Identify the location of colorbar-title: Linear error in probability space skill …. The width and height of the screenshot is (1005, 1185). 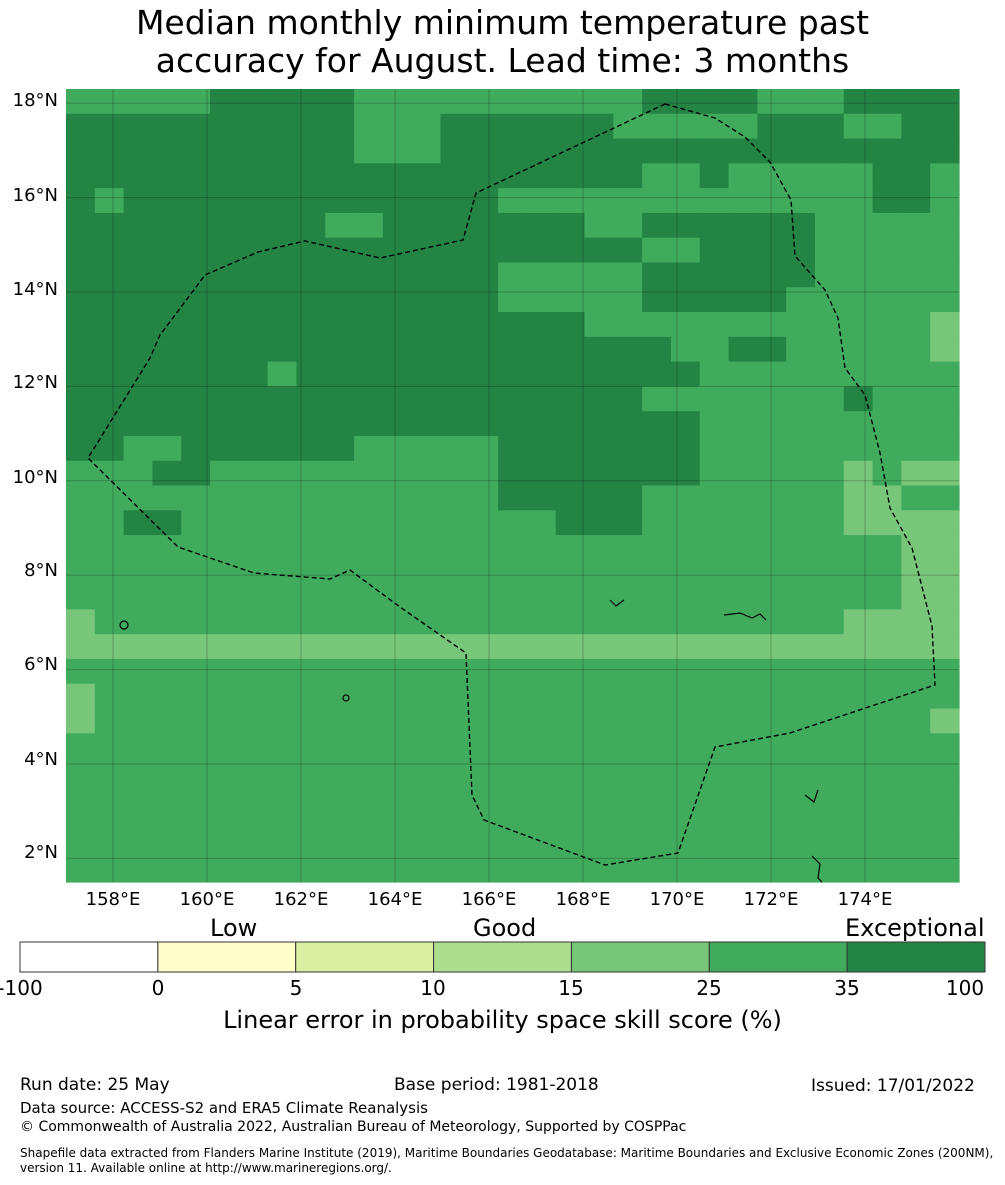
(502, 1020).